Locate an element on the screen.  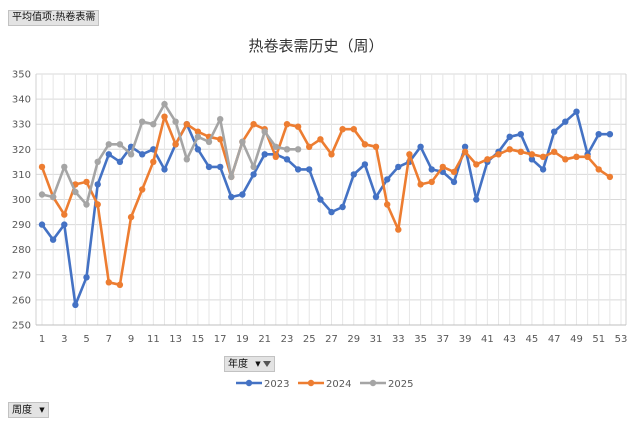
x-tick-label: 47 is located at coordinates (554, 339).